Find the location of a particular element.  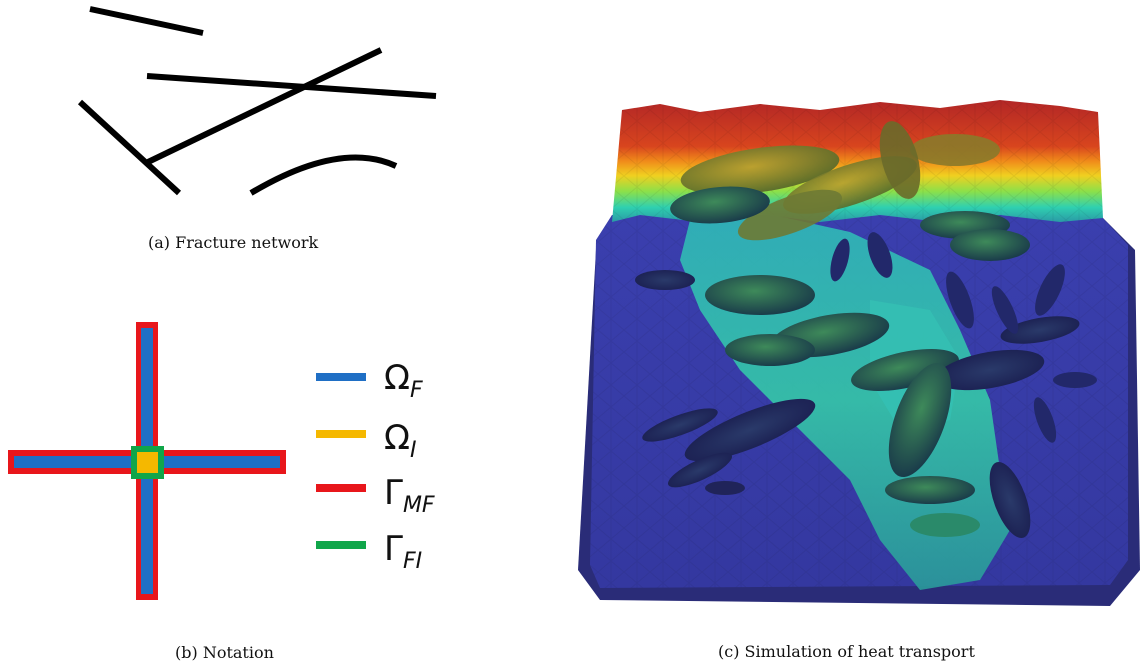

notation-cross is located at coordinates (147, 461).